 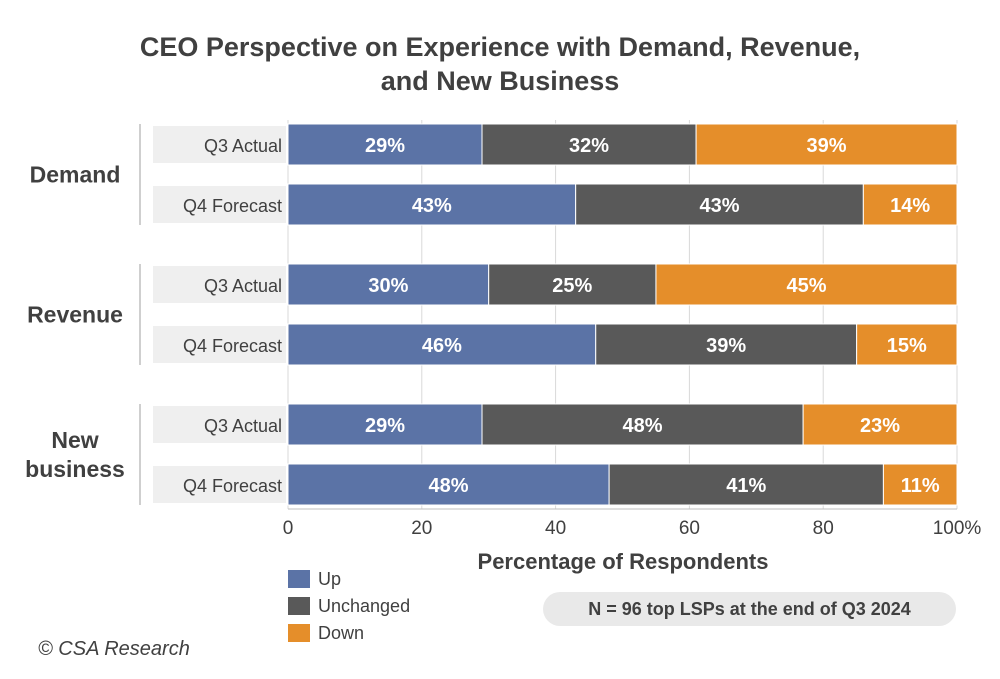 I want to click on legend-label: Unchanged, so click(x=364, y=606).